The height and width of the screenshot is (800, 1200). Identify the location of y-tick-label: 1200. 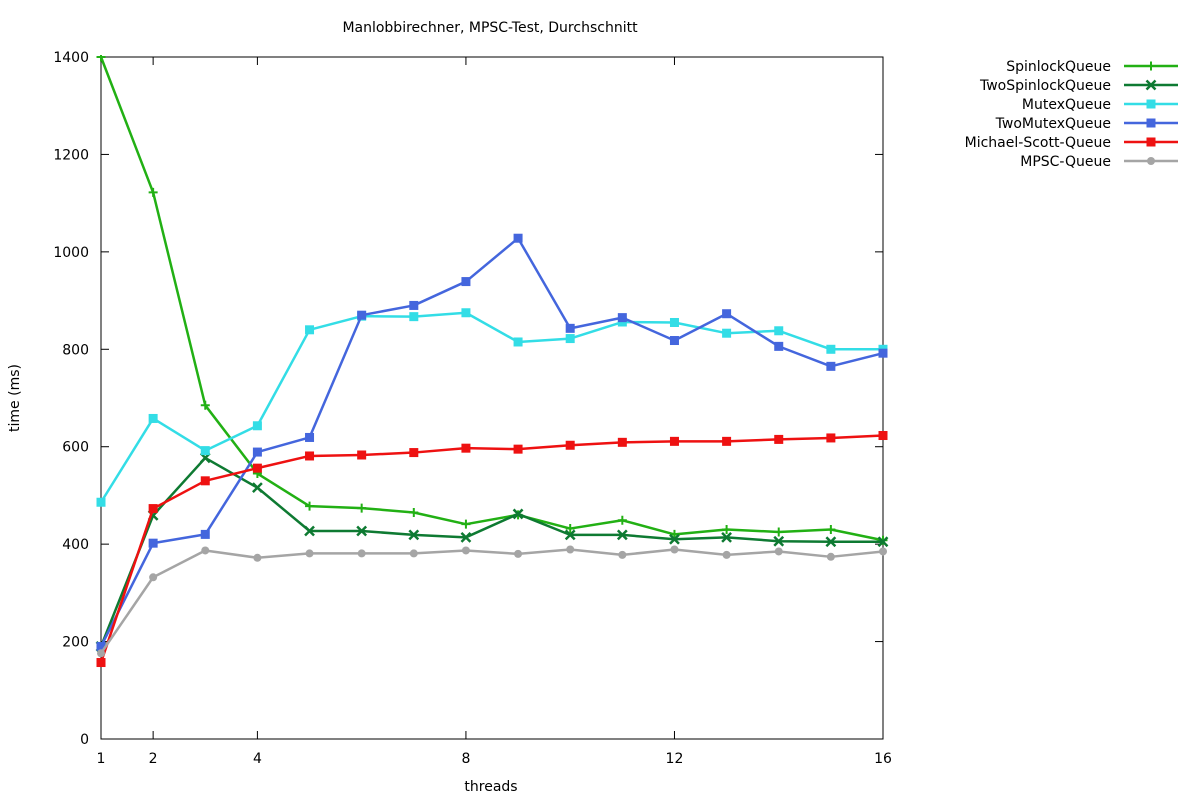
(71, 155).